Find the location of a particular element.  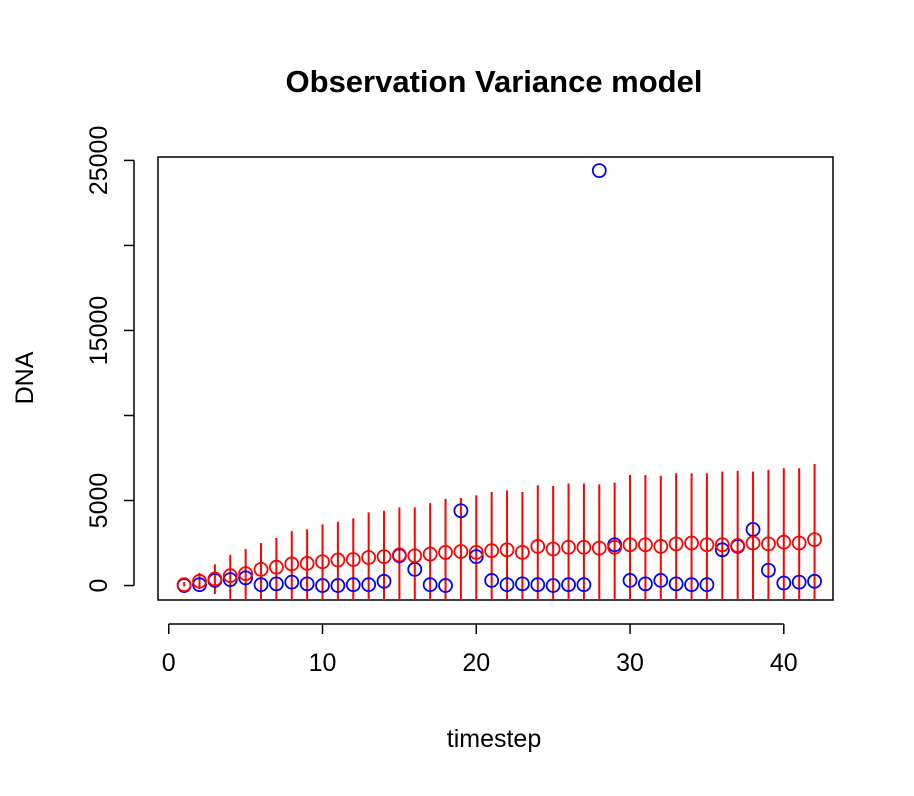

chart-title: Observation Variance model is located at coordinates (494, 81).